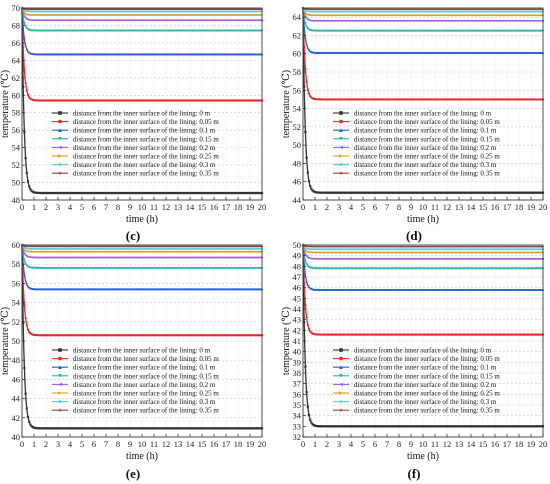 The width and height of the screenshot is (550, 484). What do you see at coordinates (351, 207) in the screenshot?
I see `x-tick-label: 4` at bounding box center [351, 207].